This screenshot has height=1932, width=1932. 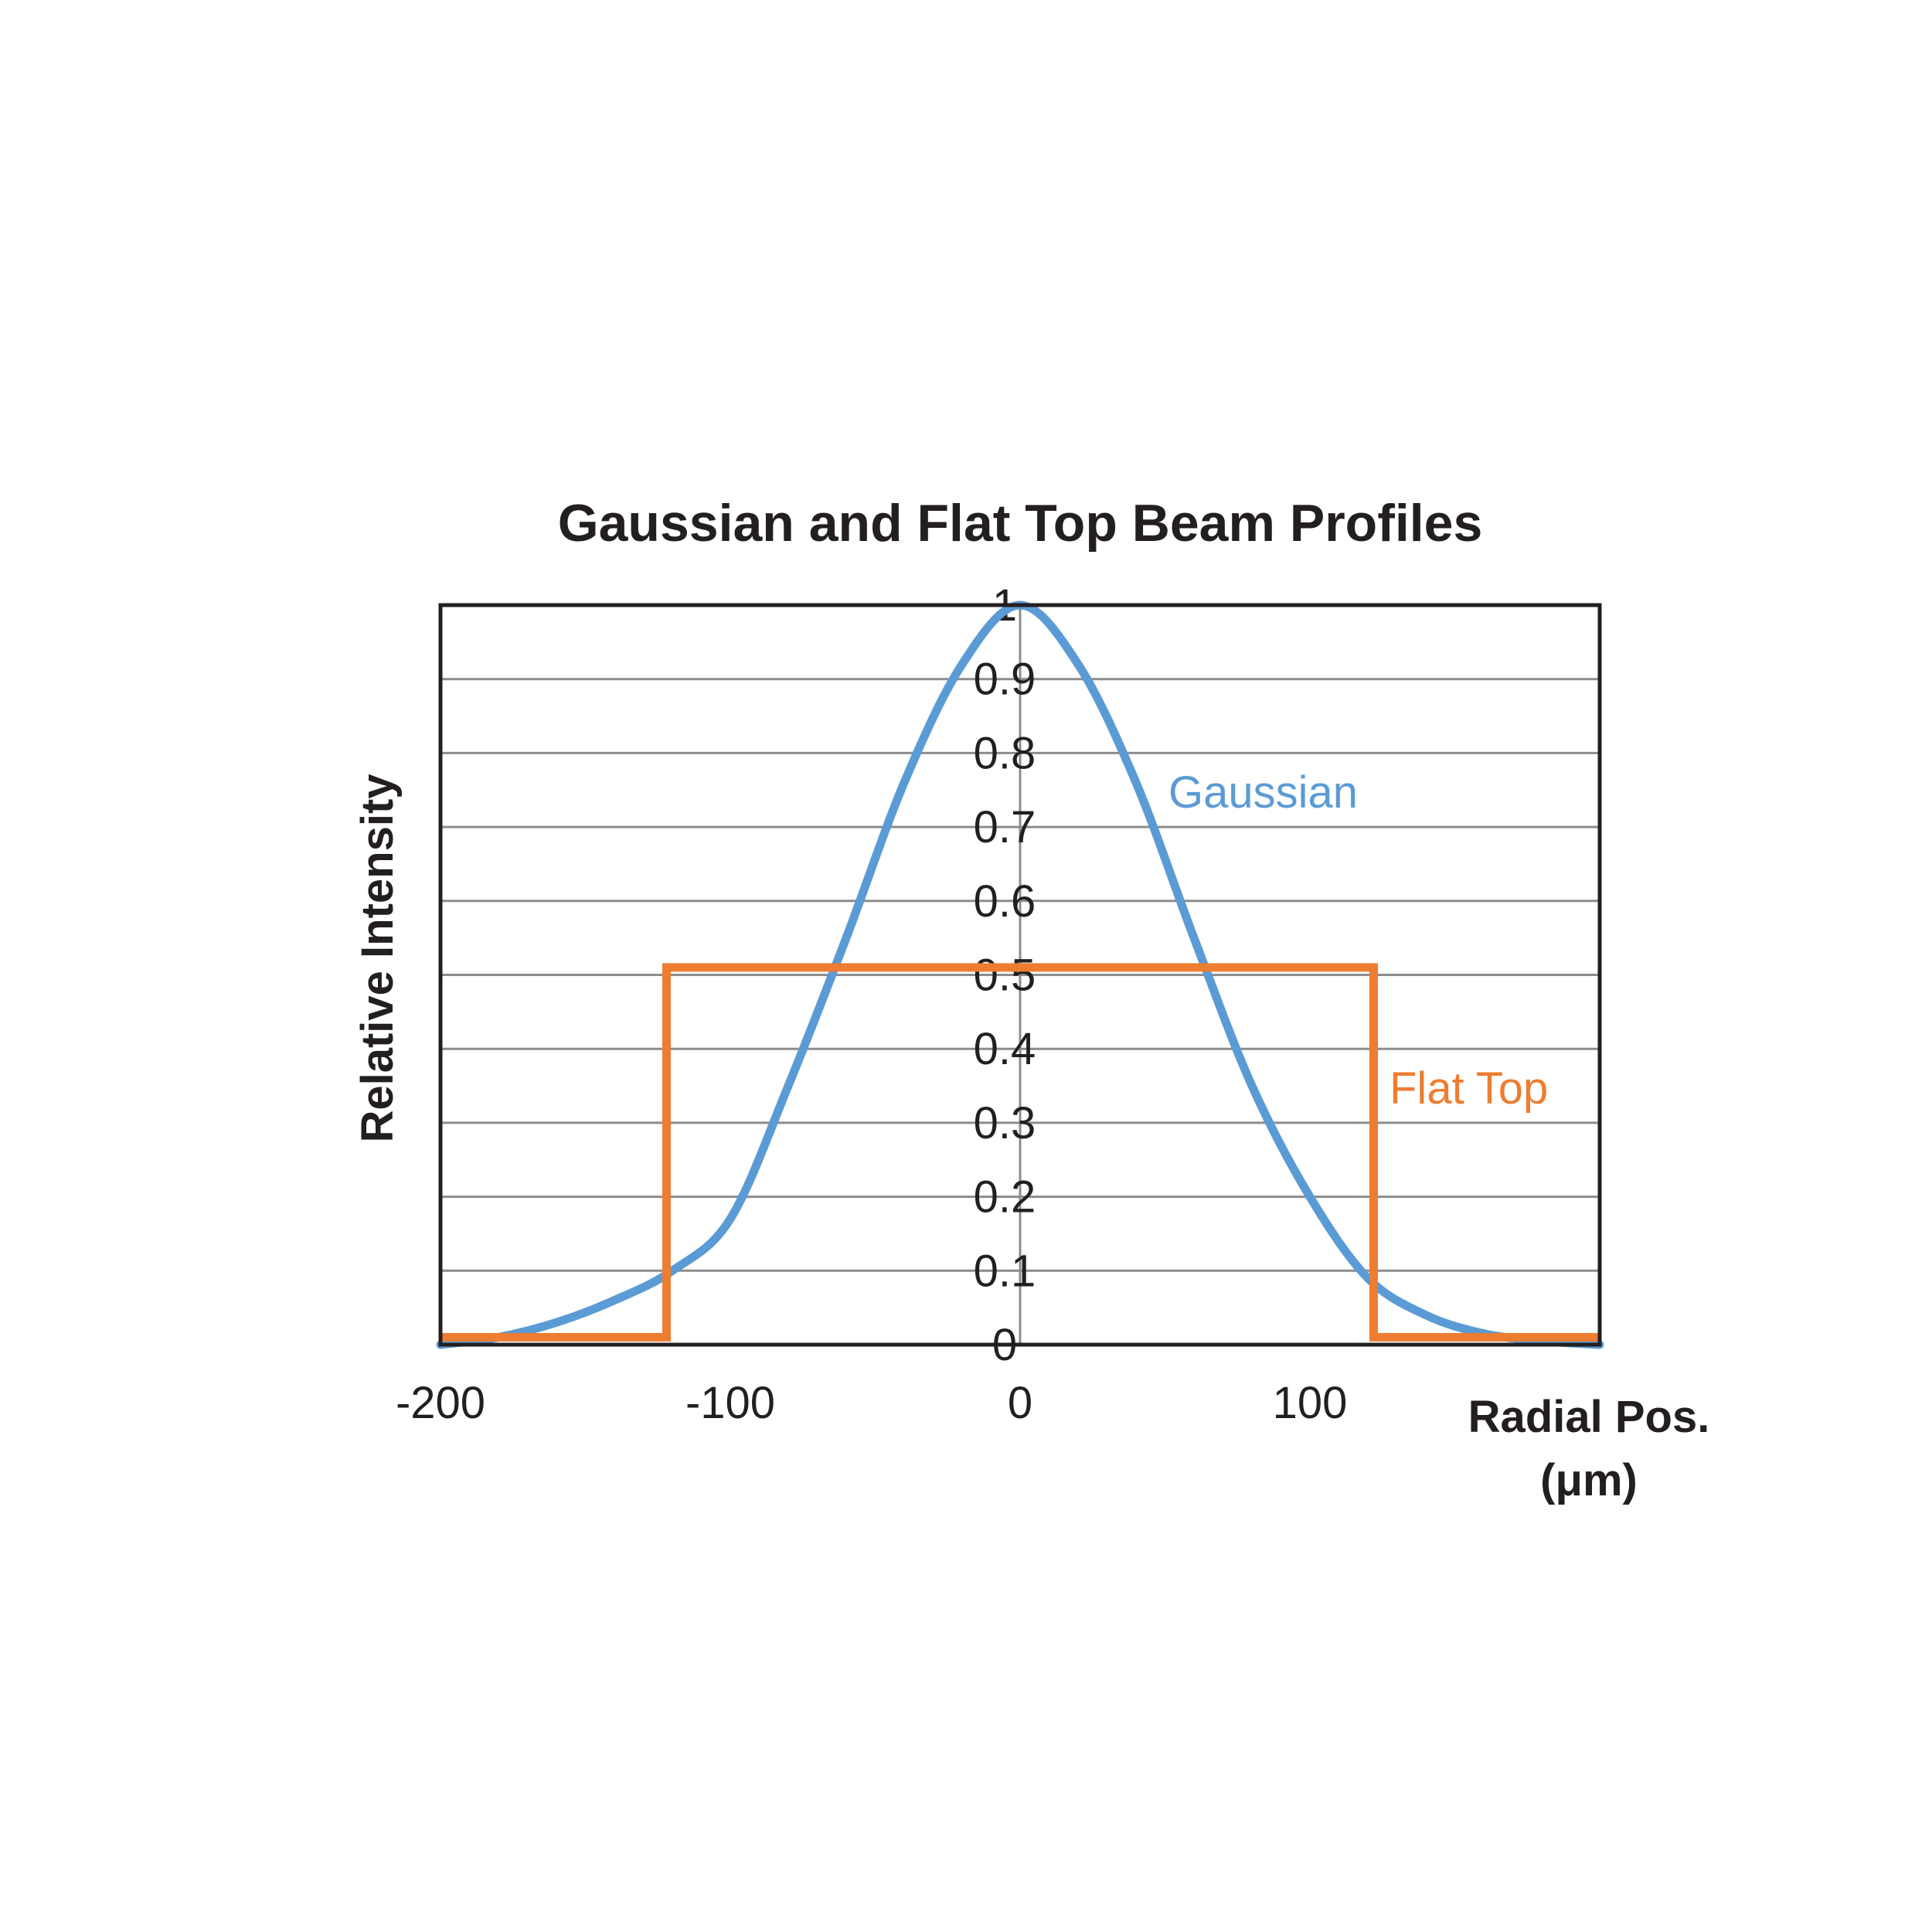 I want to click on y-axis-label: Relative Intensity, so click(x=378, y=958).